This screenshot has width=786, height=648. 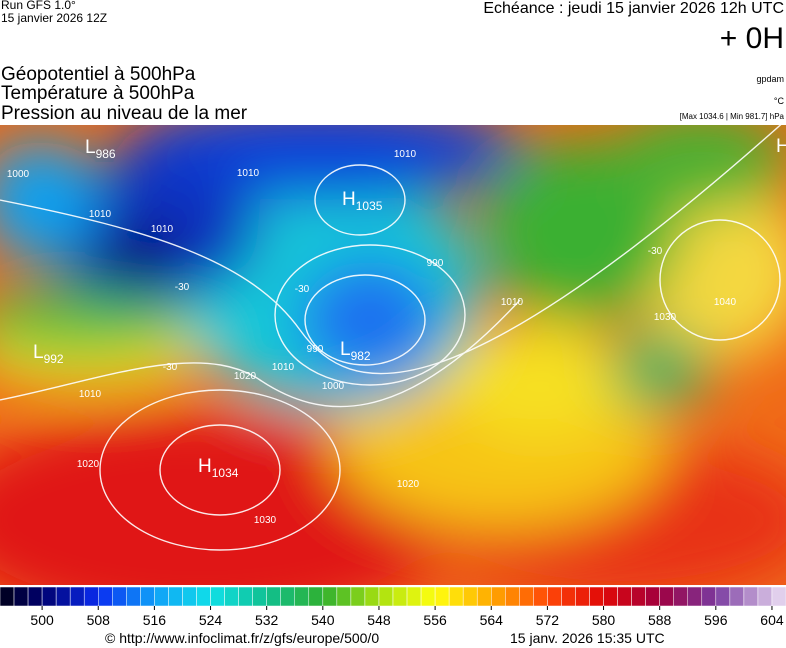 What do you see at coordinates (98, 93) in the screenshot?
I see `field-name: Température à 500hPa` at bounding box center [98, 93].